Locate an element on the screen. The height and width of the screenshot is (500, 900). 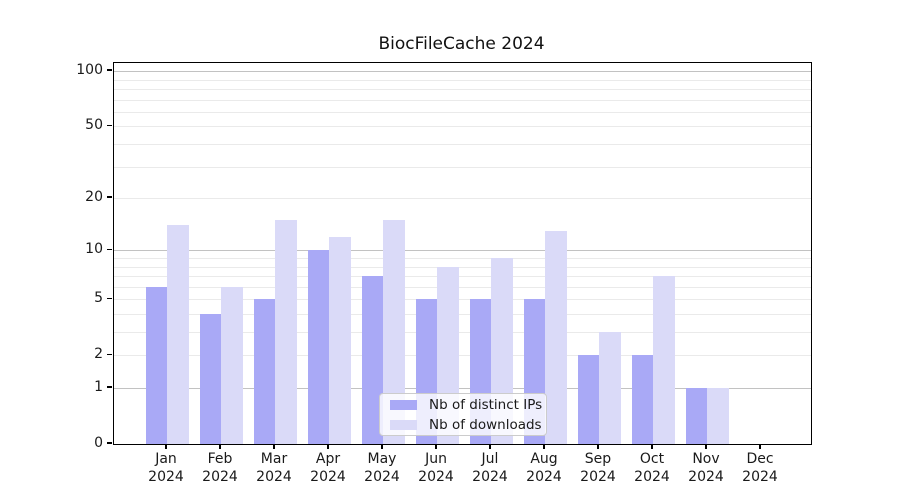
x-tick-label: Oct 2024 is located at coordinates (652, 468).